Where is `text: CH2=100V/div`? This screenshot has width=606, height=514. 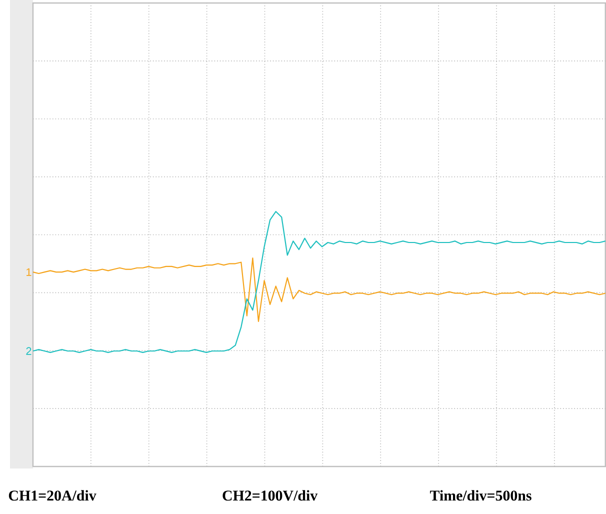 text: CH2=100V/div is located at coordinates (270, 495).